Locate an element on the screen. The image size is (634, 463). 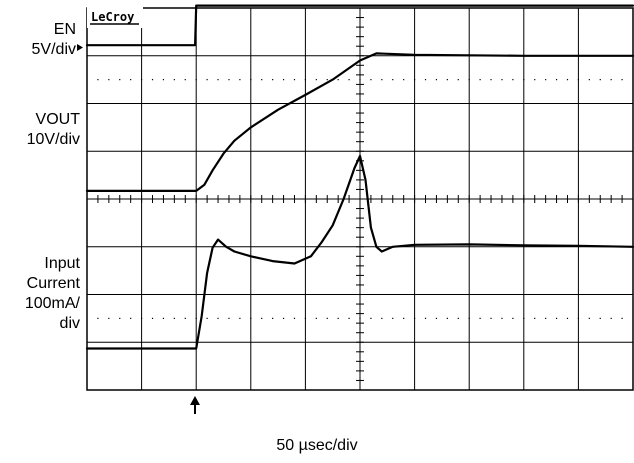
trace-en is located at coordinates (359, 25).